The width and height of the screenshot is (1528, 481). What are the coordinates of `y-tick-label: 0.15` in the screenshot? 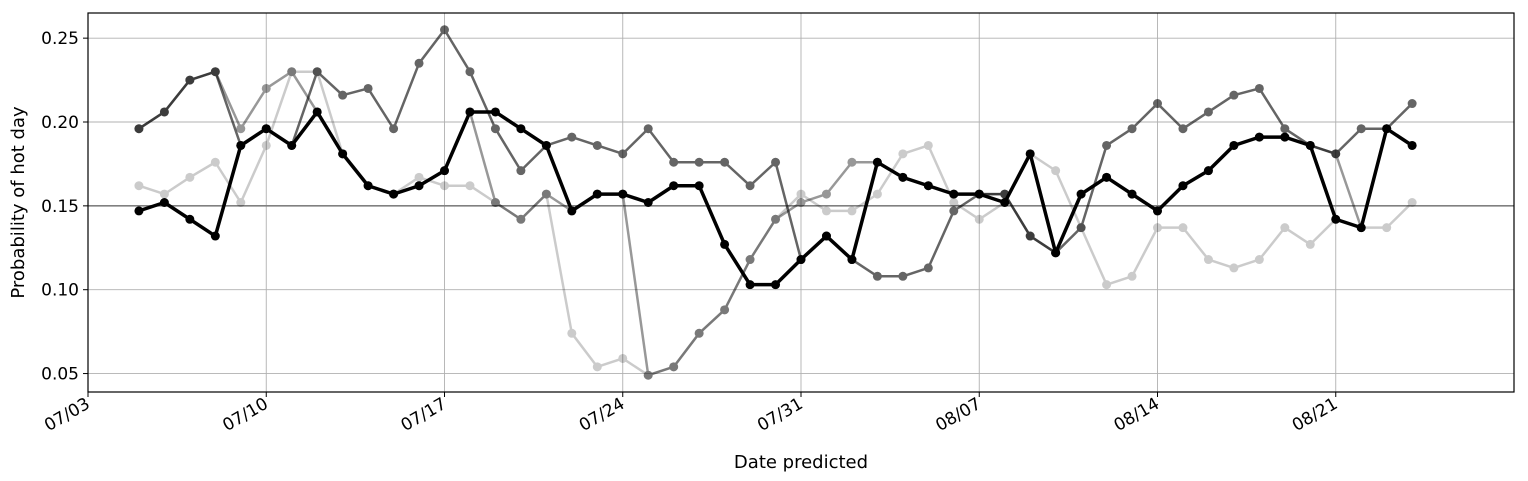 It's located at (60, 207).